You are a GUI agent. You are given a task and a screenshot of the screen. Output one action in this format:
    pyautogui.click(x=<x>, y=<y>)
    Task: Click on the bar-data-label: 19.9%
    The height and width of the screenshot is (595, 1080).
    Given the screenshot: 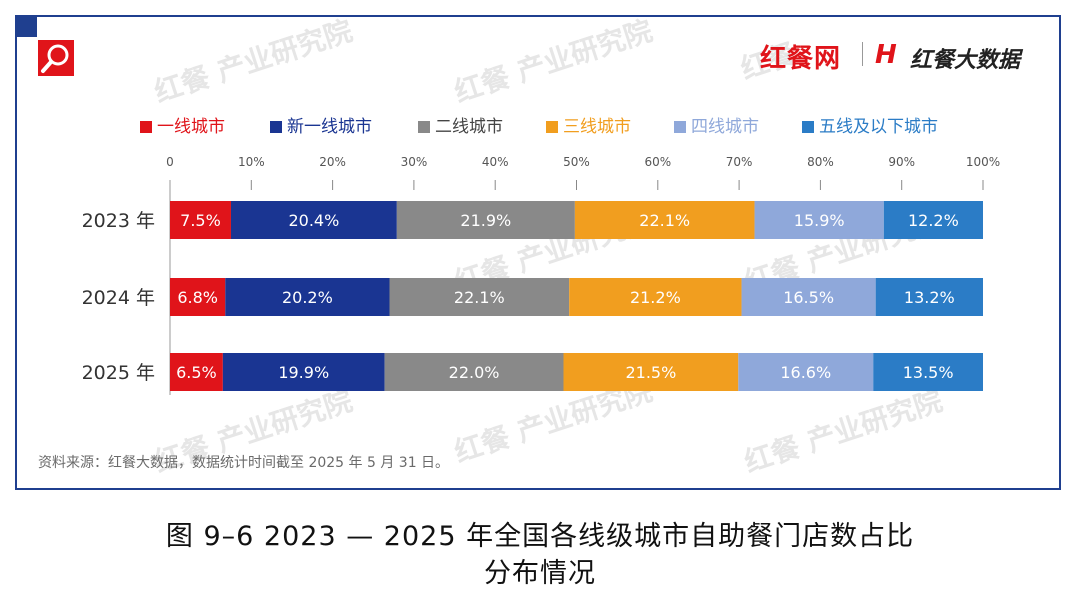 What is the action you would take?
    pyautogui.click(x=303, y=372)
    